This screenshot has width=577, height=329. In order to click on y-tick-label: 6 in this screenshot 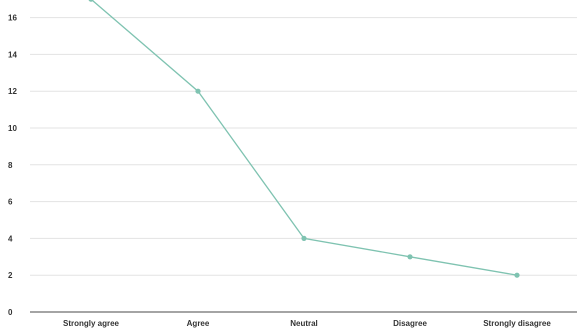, I will do `click(10, 202)`.